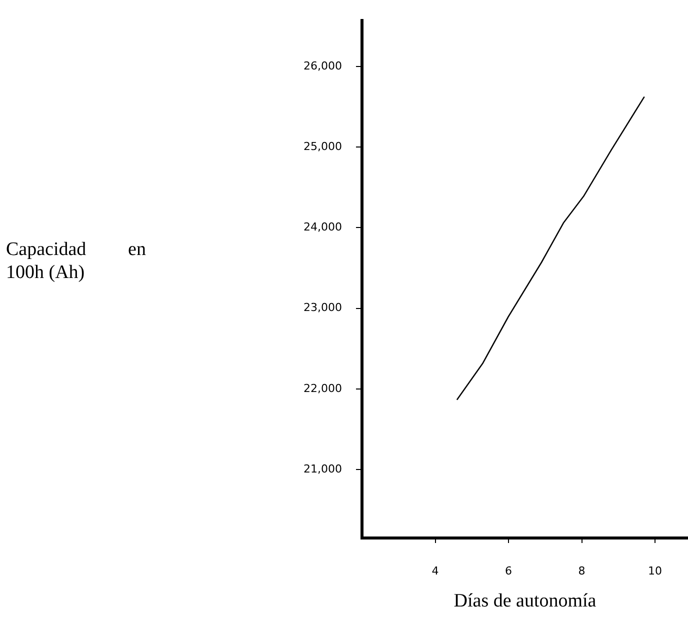  What do you see at coordinates (435, 571) in the screenshot?
I see `x-tick-label: 4` at bounding box center [435, 571].